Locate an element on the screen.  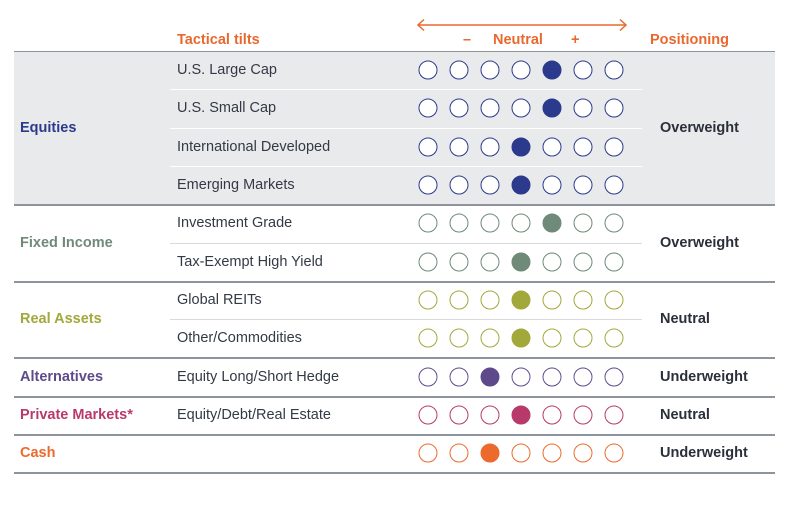
row-label-tax-exempt-high-yield: Tax-Exempt High Yield is located at coordinates (250, 261).